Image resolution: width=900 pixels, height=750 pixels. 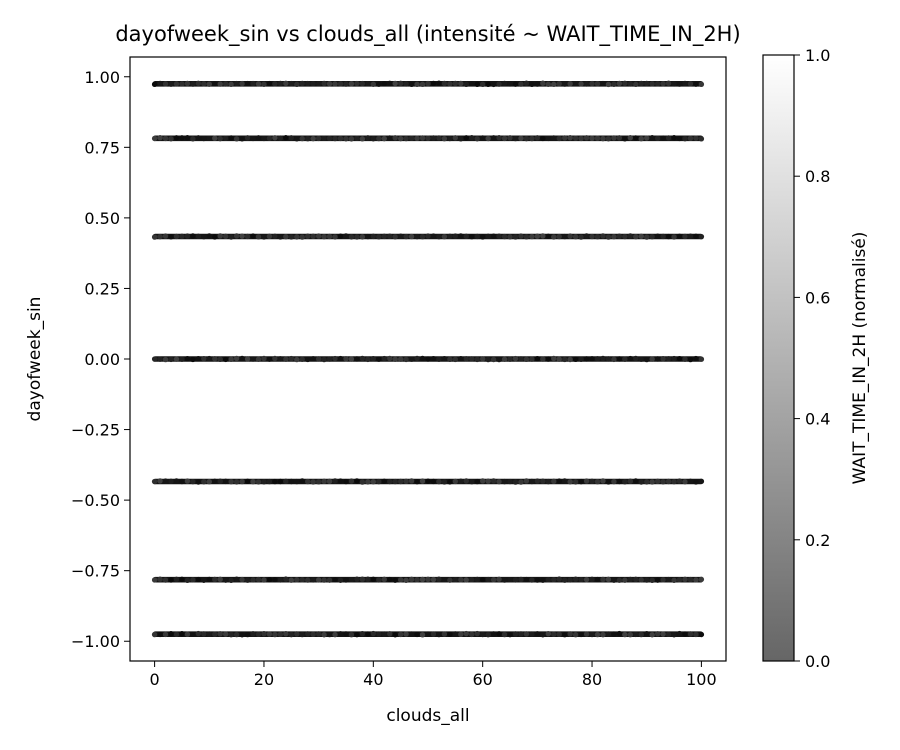 What do you see at coordinates (817, 540) in the screenshot?
I see `colorbar-tick-label: 0.2` at bounding box center [817, 540].